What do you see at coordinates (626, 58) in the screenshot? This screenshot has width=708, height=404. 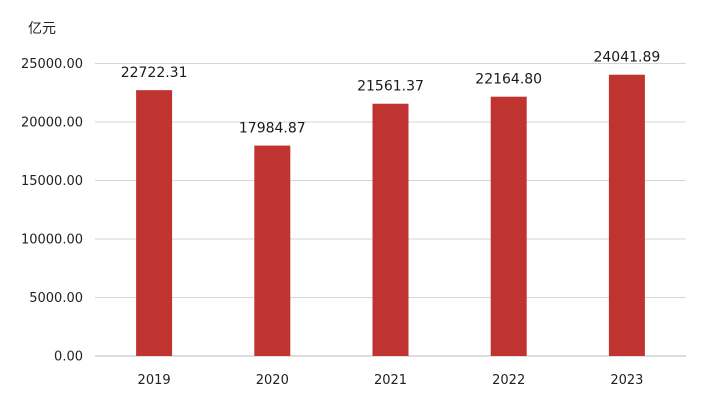 I see `data-label: 24041.89` at bounding box center [626, 58].